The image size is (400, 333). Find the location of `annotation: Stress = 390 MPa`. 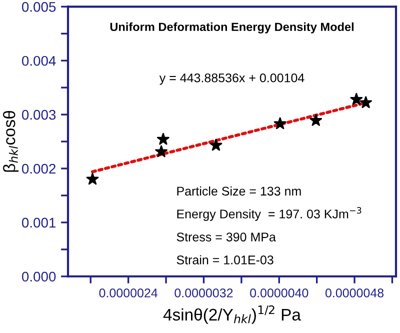

annotation: Stress = 390 MPa is located at coordinates (226, 237).